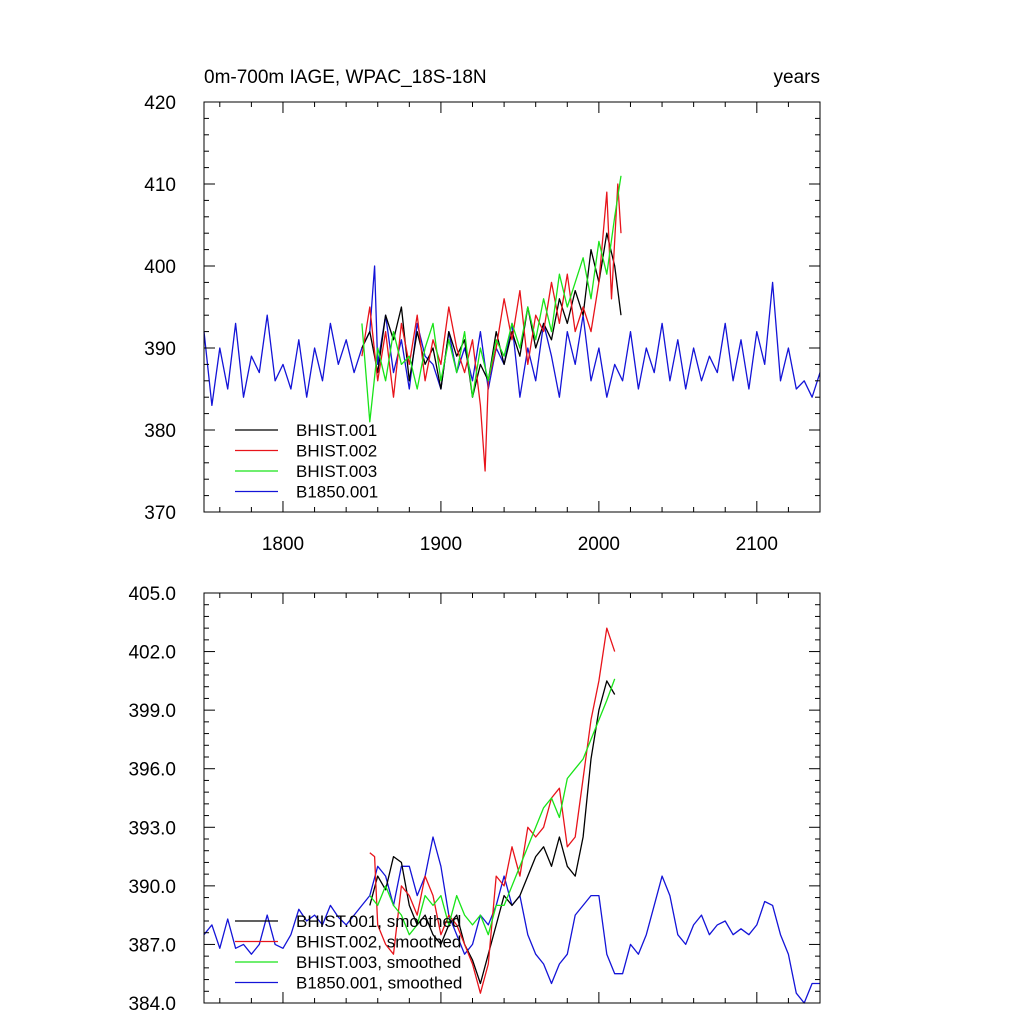  What do you see at coordinates (152, 887) in the screenshot?
I see `bottom-y-tick-label: 390.0` at bounding box center [152, 887].